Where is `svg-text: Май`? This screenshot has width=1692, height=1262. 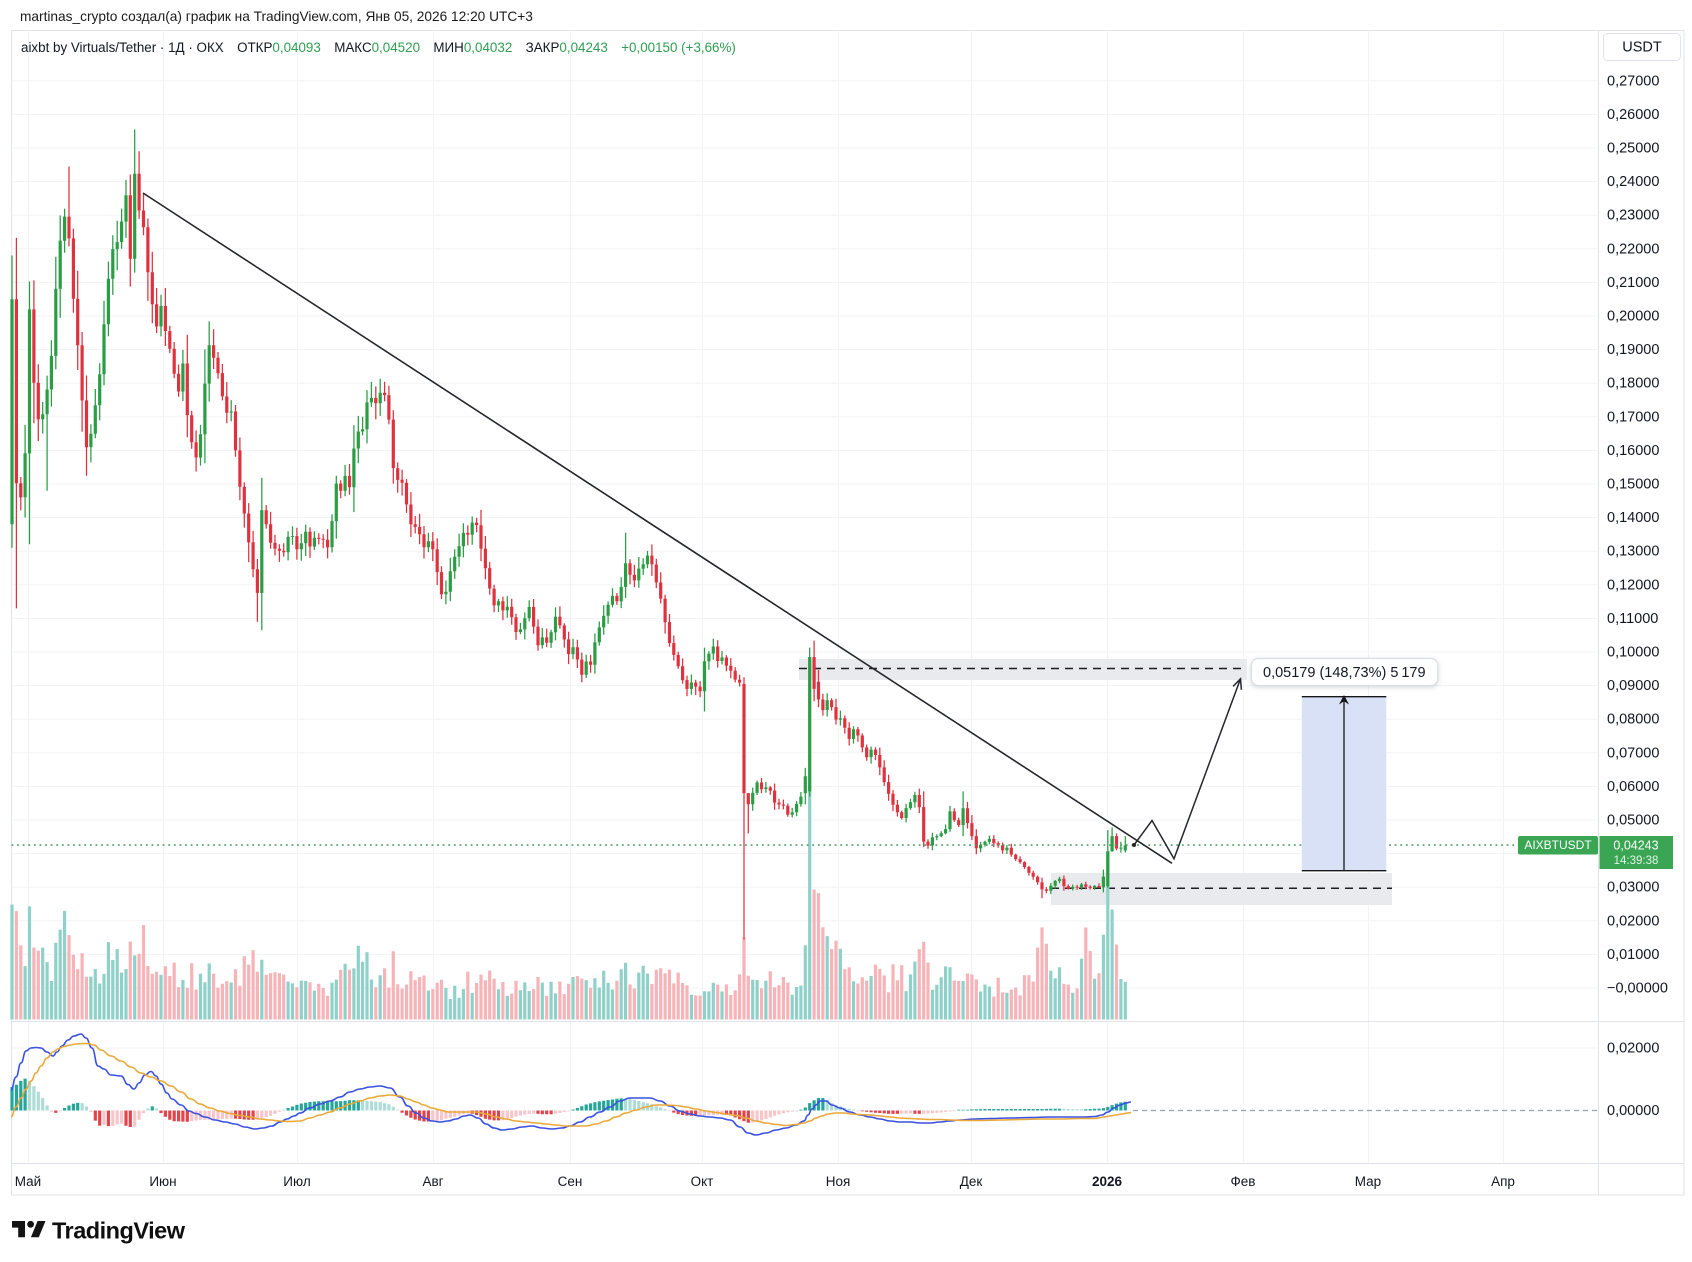
svg-text: Май is located at coordinates (28, 1181).